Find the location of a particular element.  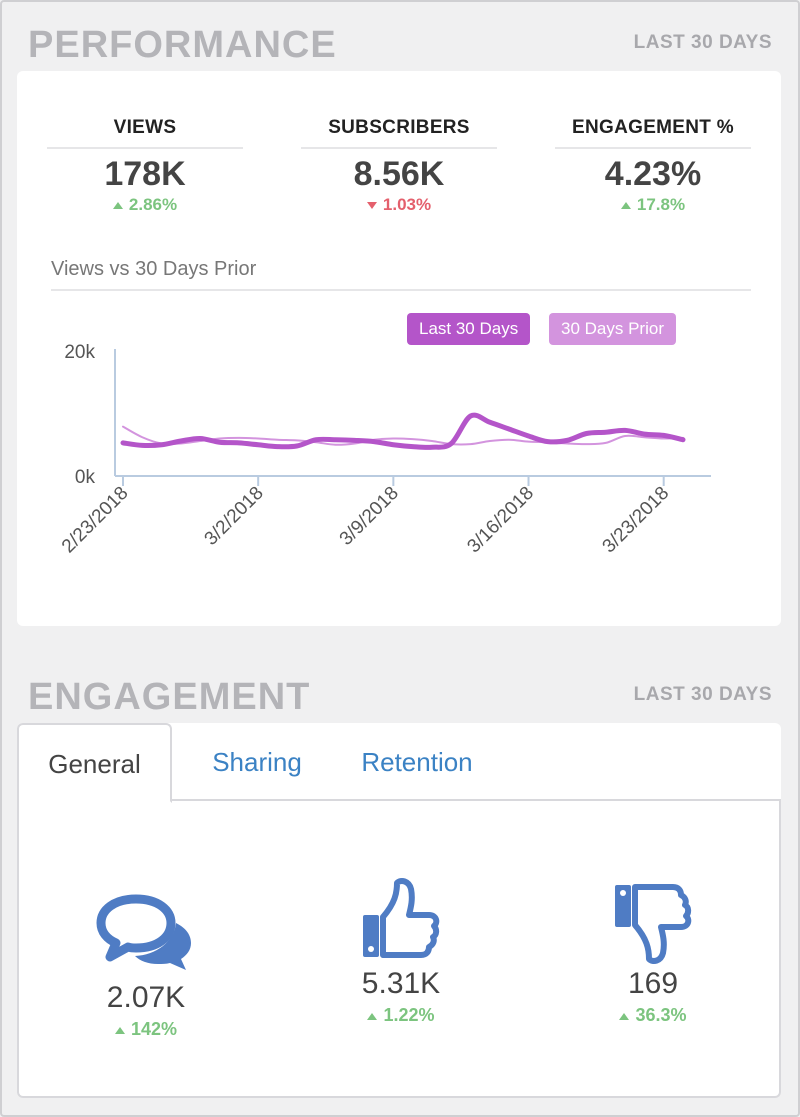

kpi-change-value: 2.86% is located at coordinates (153, 204).